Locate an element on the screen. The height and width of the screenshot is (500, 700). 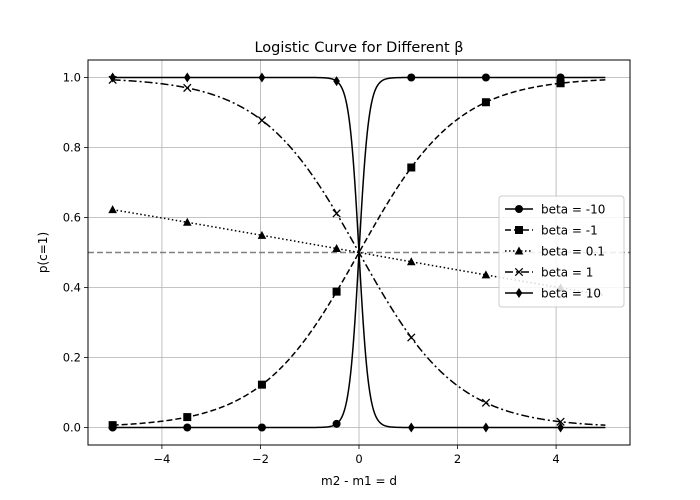
x-tick-label: 4 is located at coordinates (555, 459).